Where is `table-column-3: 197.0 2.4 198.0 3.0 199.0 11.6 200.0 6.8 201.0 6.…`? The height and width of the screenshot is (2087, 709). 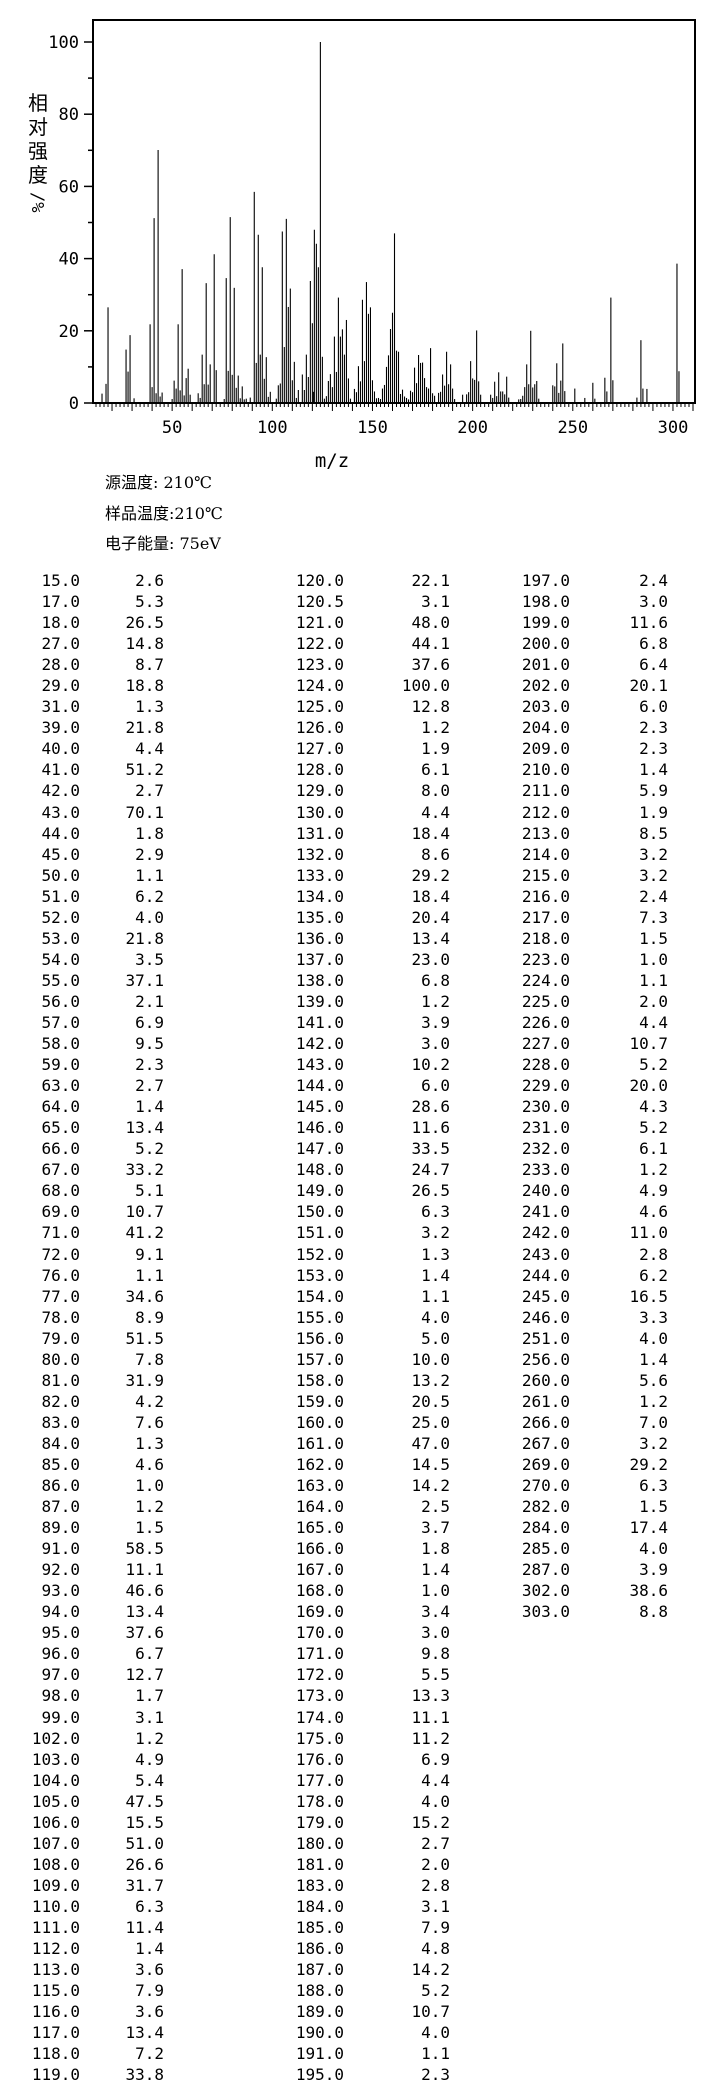
table-column-3: 197.0 2.4 198.0 3.0 199.0 11.6 200.0 6.8 201.0 6.… is located at coordinates (581, 1096).